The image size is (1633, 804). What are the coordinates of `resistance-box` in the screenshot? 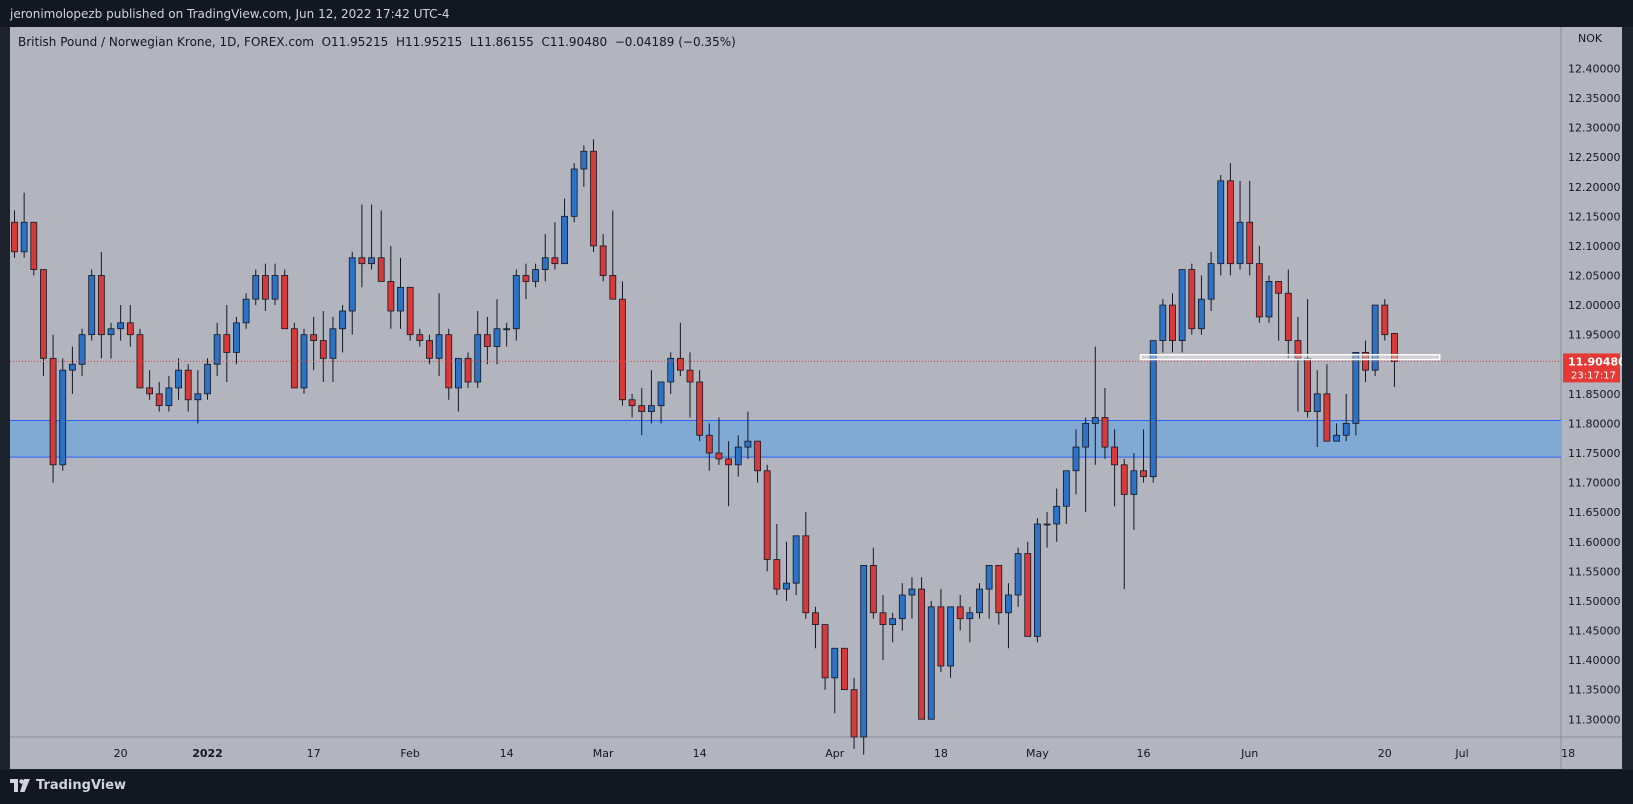 It's located at (1290, 357).